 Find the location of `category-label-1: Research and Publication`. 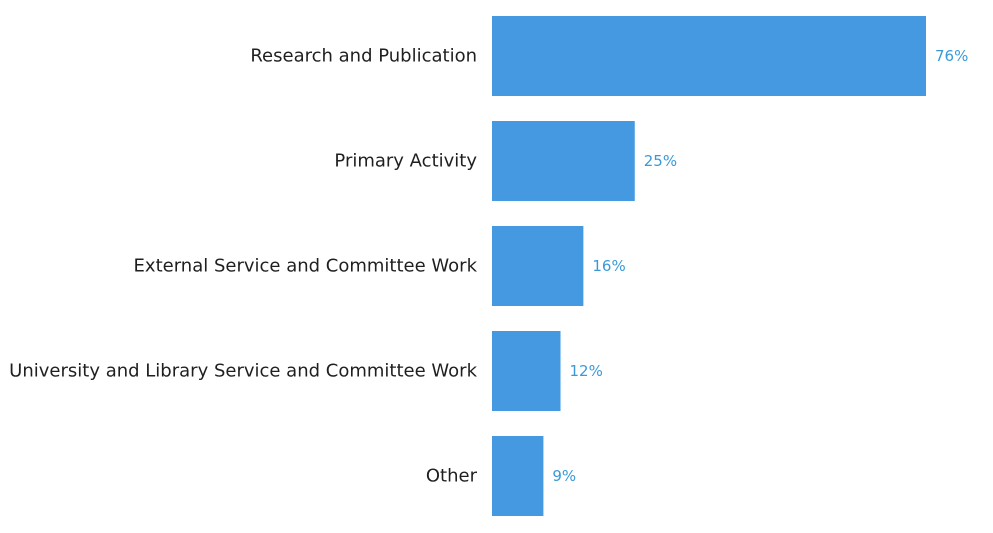

category-label-1: Research and Publication is located at coordinates (363, 56).